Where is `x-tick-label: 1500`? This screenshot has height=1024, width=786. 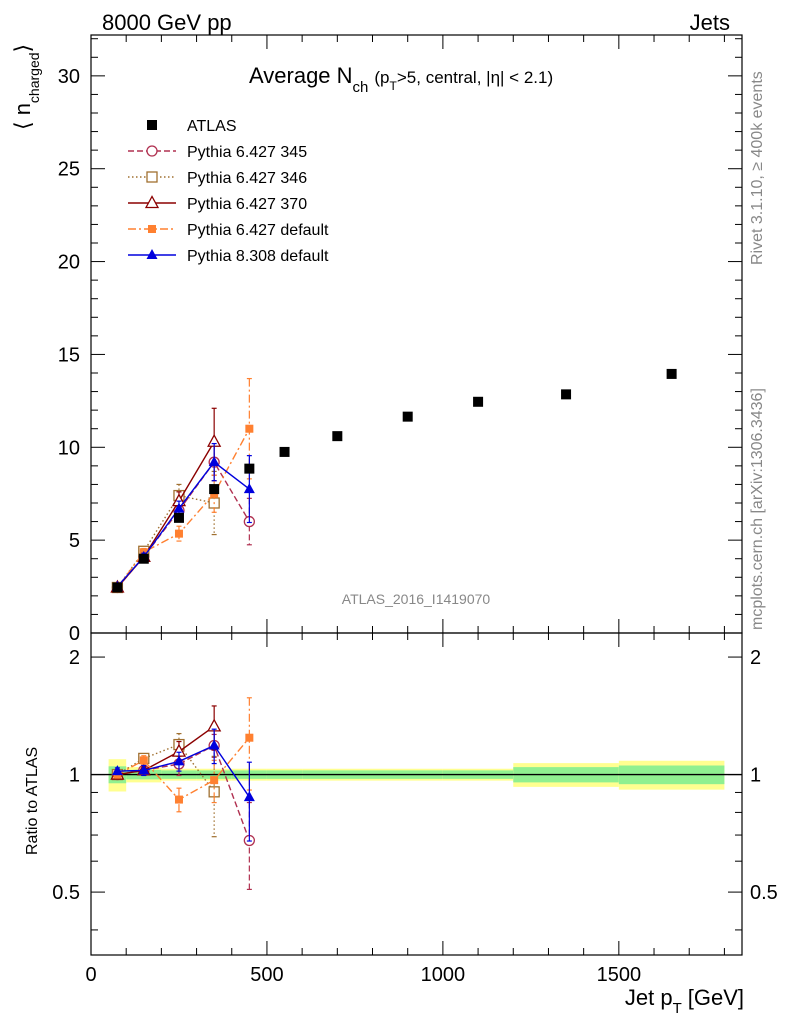 x-tick-label: 1500 is located at coordinates (619, 975).